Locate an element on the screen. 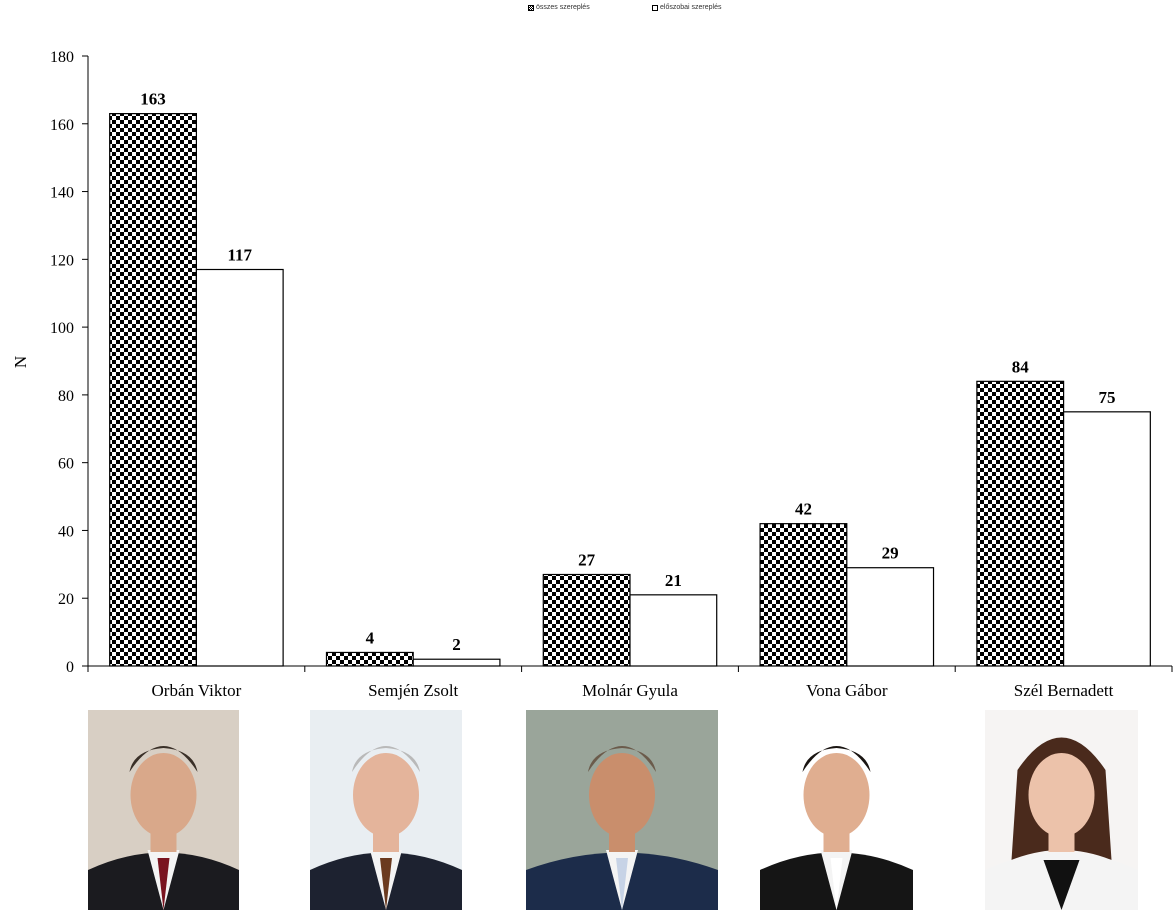 This screenshot has height=910, width=1174. y-tick-label: 0 is located at coordinates (70, 667).